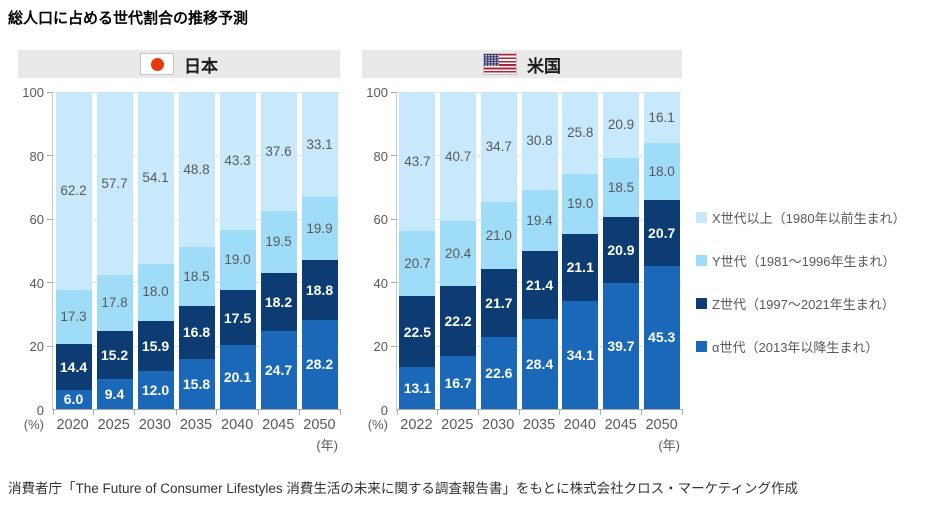 This screenshot has width=934, height=514. I want to click on y-tick-label: 20, so click(380, 347).